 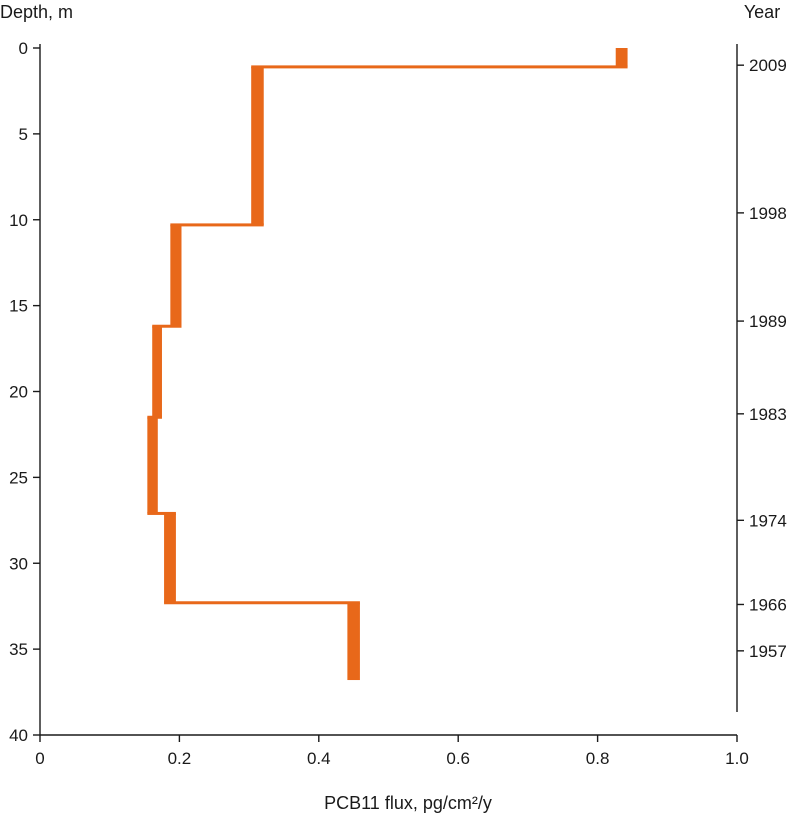 I want to click on year-tick-label: 1974, so click(x=768, y=520).